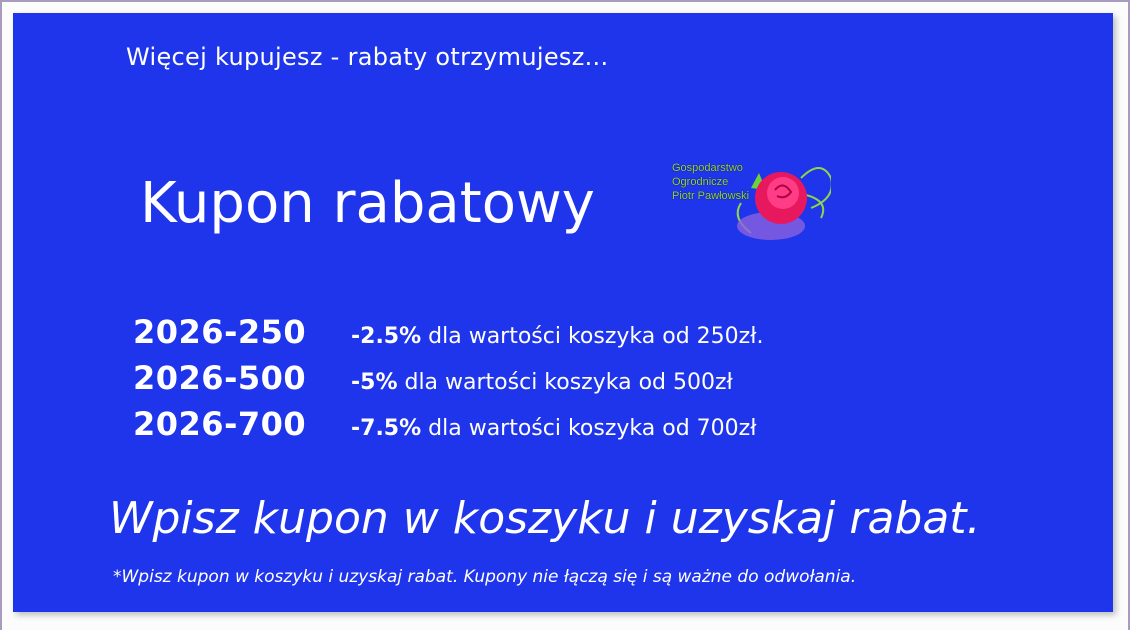  I want to click on logo-line-1: Gospodarstwo, so click(707, 168).